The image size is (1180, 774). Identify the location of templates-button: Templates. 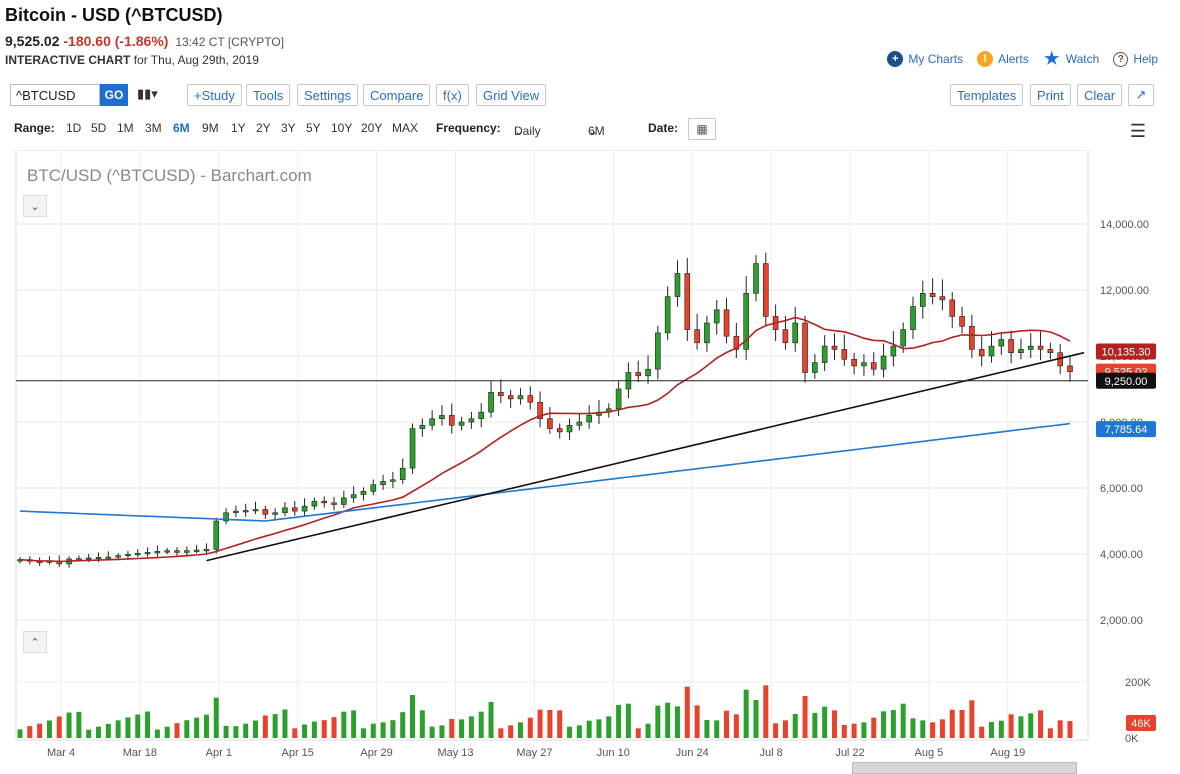
(987, 95).